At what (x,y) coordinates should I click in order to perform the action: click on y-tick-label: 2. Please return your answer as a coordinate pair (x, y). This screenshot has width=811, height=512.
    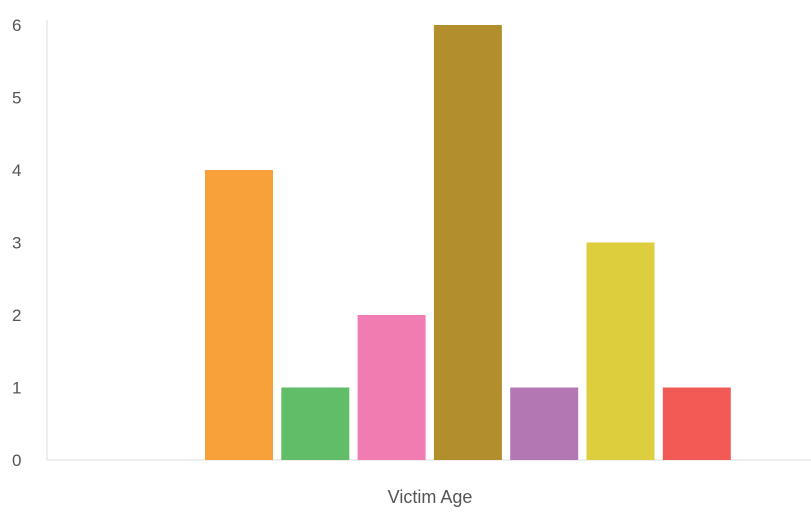
    Looking at the image, I should click on (16, 315).